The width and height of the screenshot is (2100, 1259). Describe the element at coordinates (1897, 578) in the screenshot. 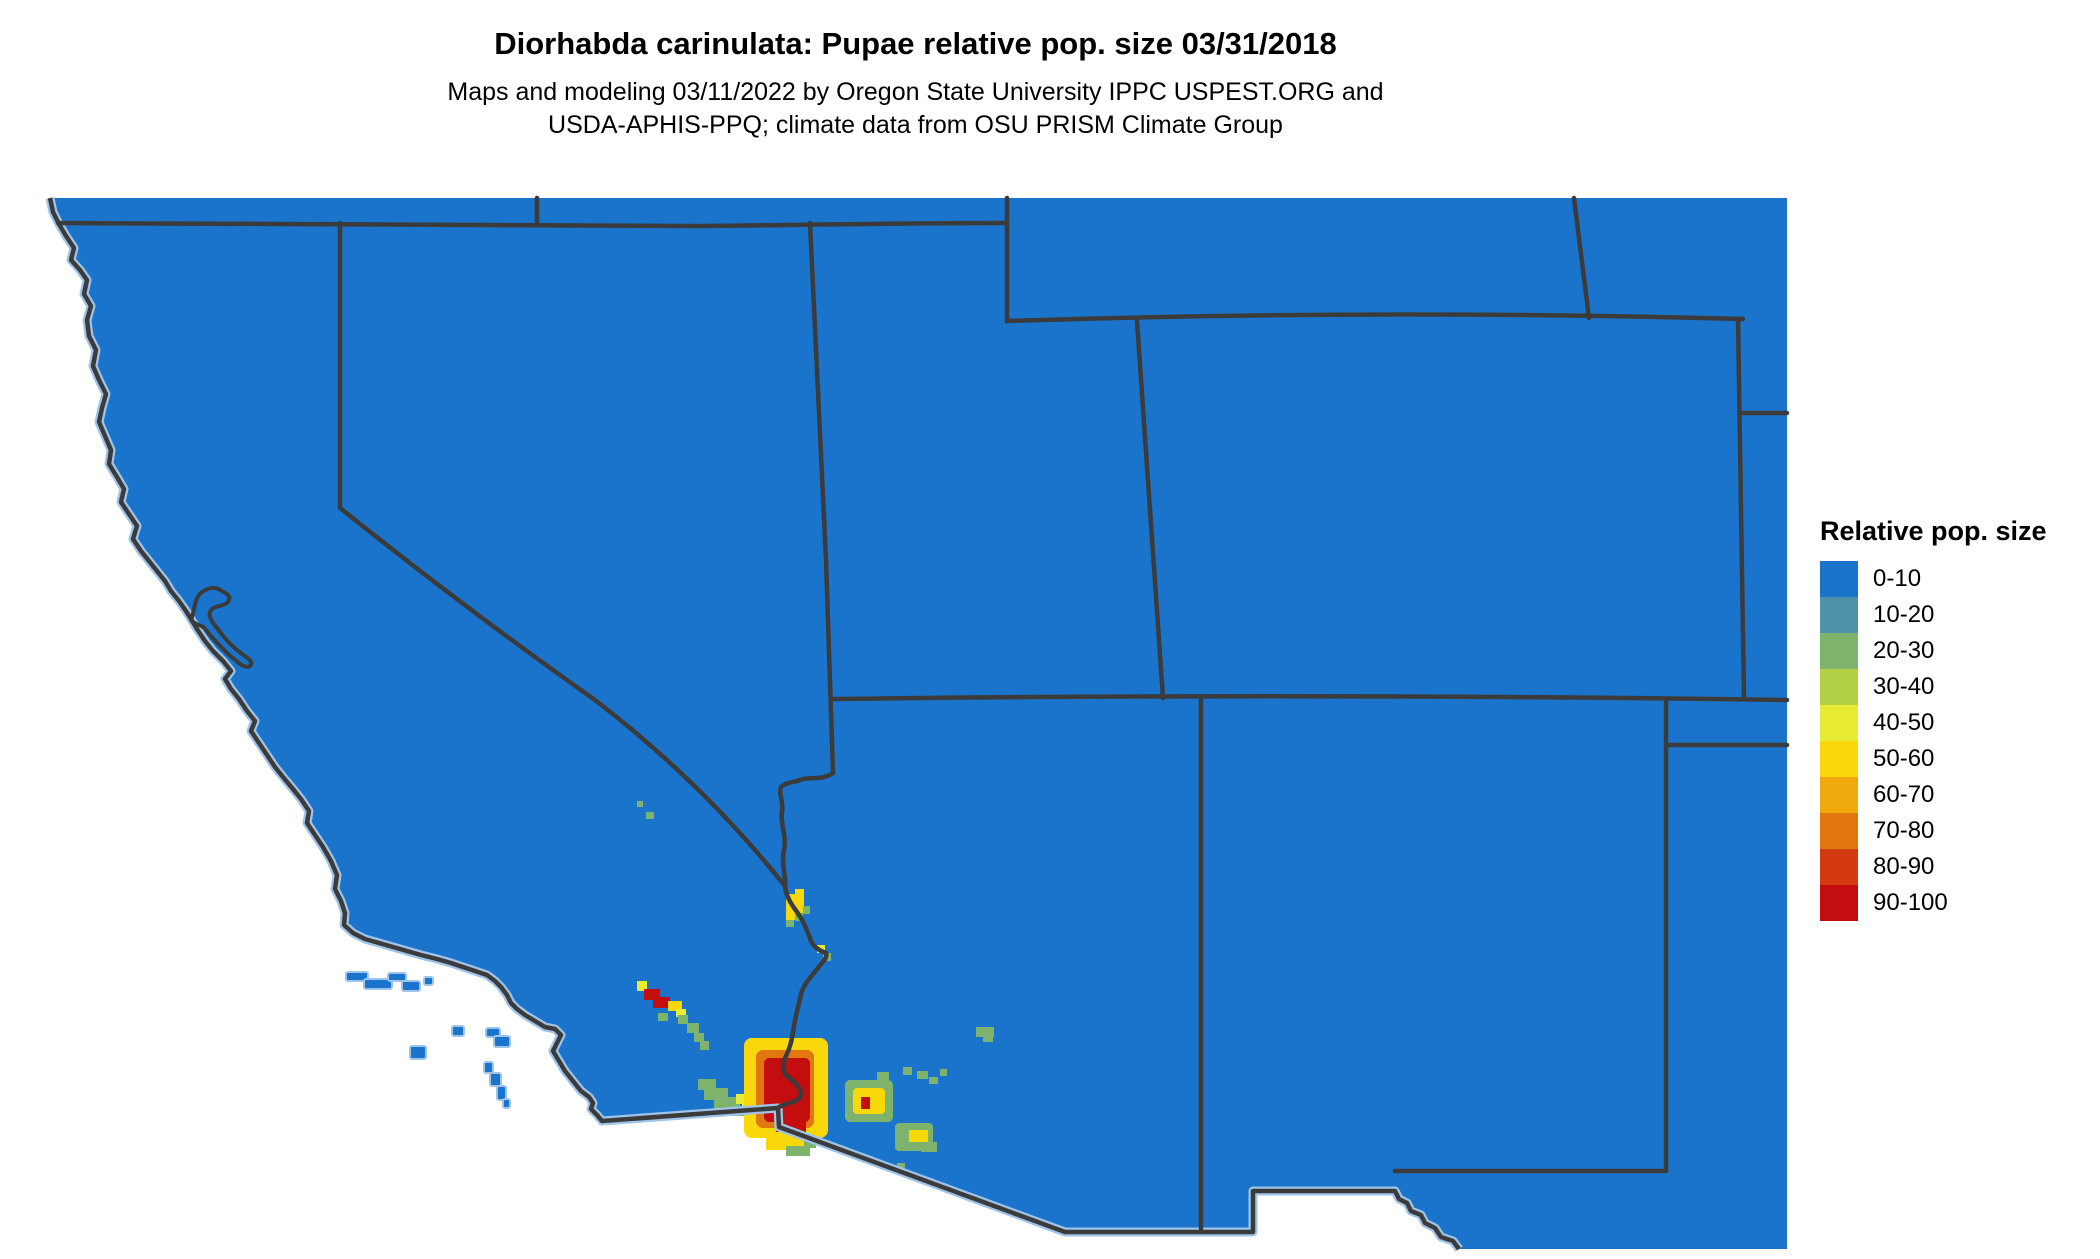

I see `legend-label: 0-10` at that location.